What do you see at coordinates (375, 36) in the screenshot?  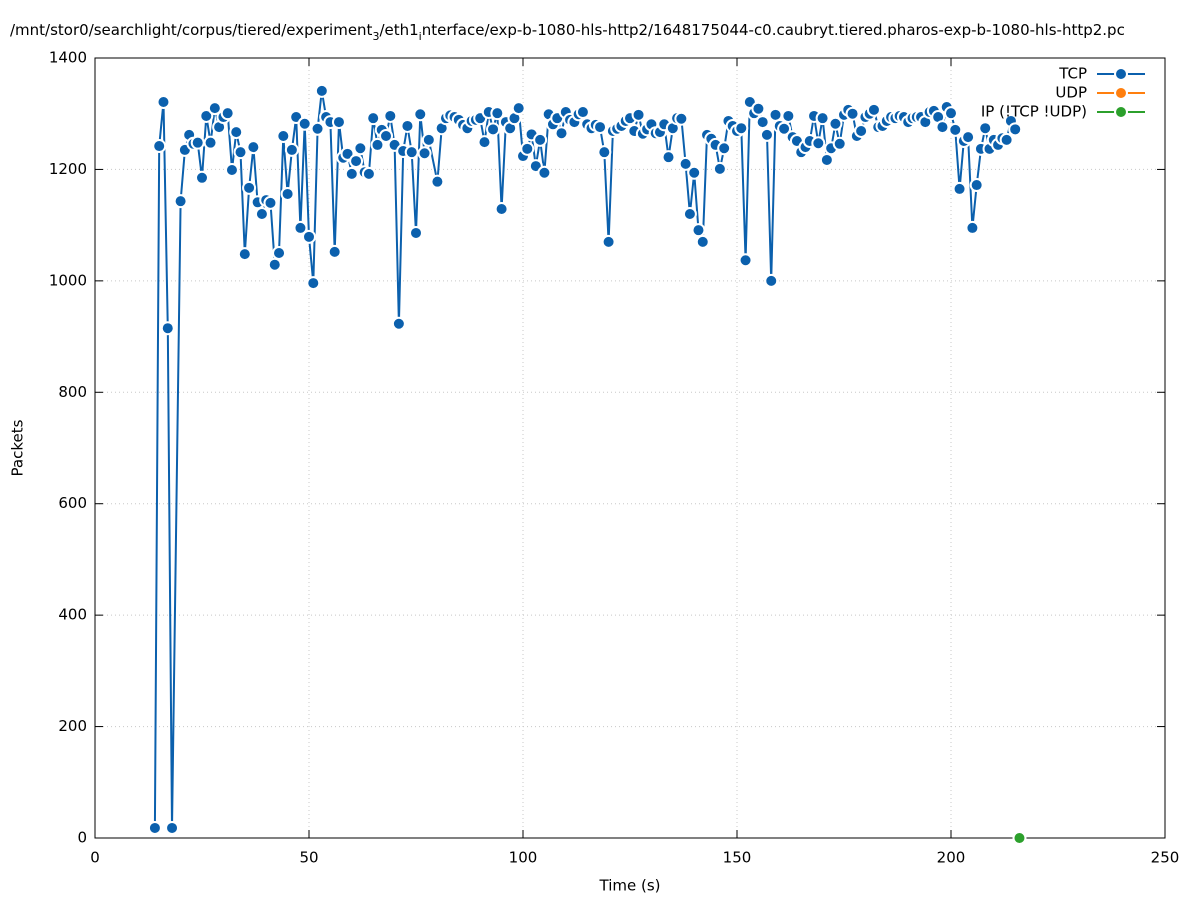 I see `title-part: 3` at bounding box center [375, 36].